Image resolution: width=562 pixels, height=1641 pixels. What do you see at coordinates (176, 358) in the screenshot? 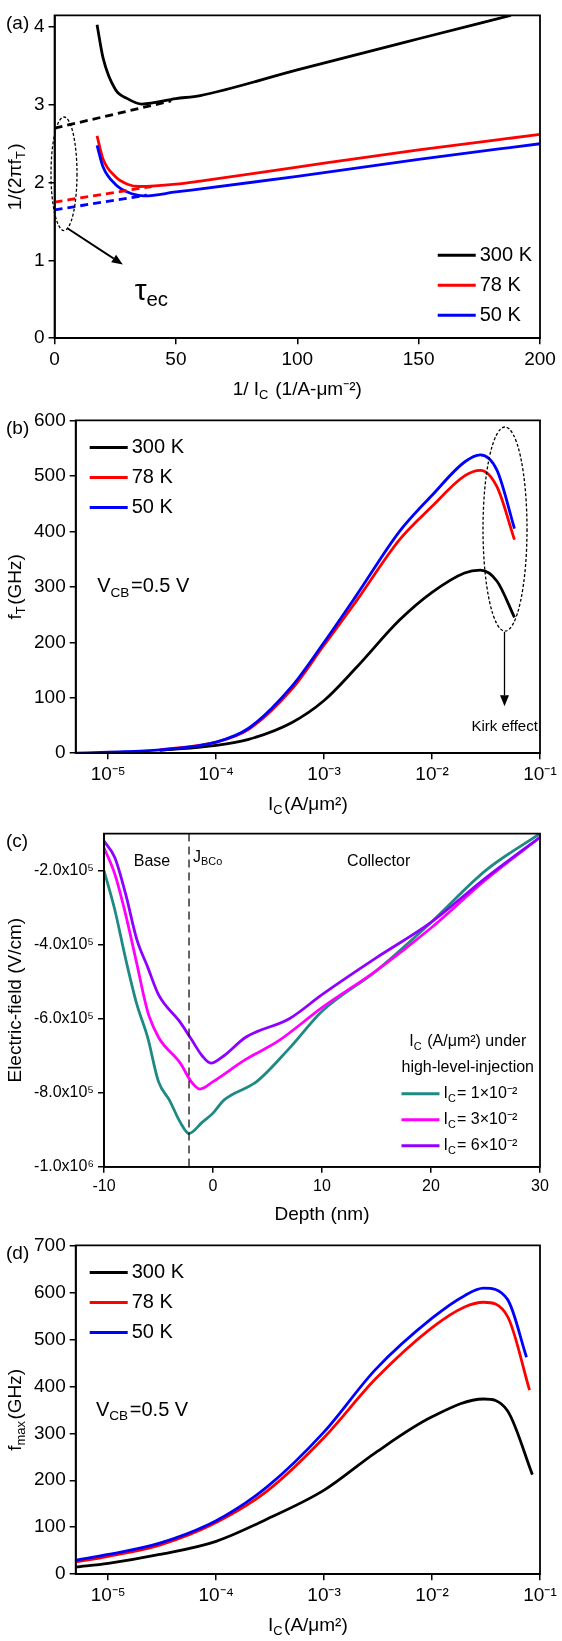
I see `x-tick-label: 50` at bounding box center [176, 358].